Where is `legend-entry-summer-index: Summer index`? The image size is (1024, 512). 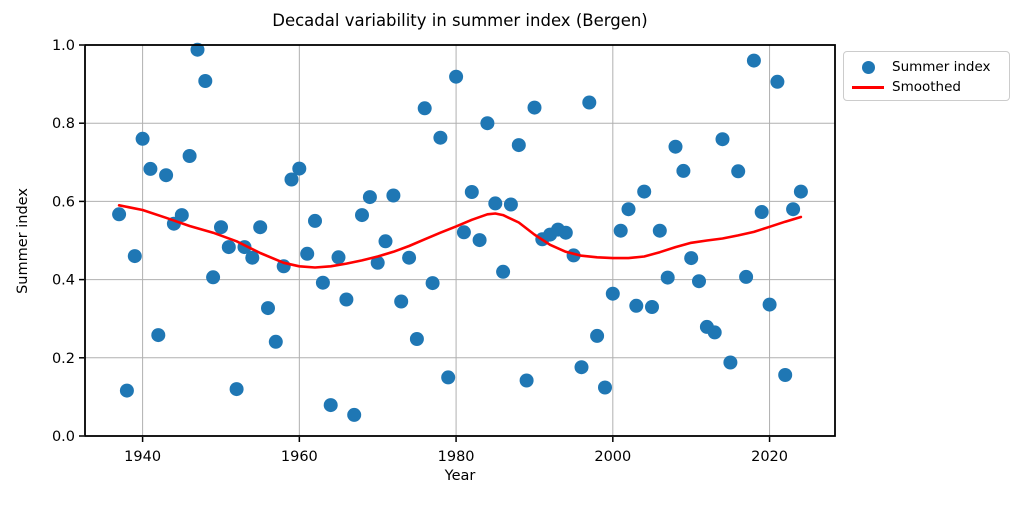
legend-entry-summer-index: Summer index is located at coordinates (926, 67).